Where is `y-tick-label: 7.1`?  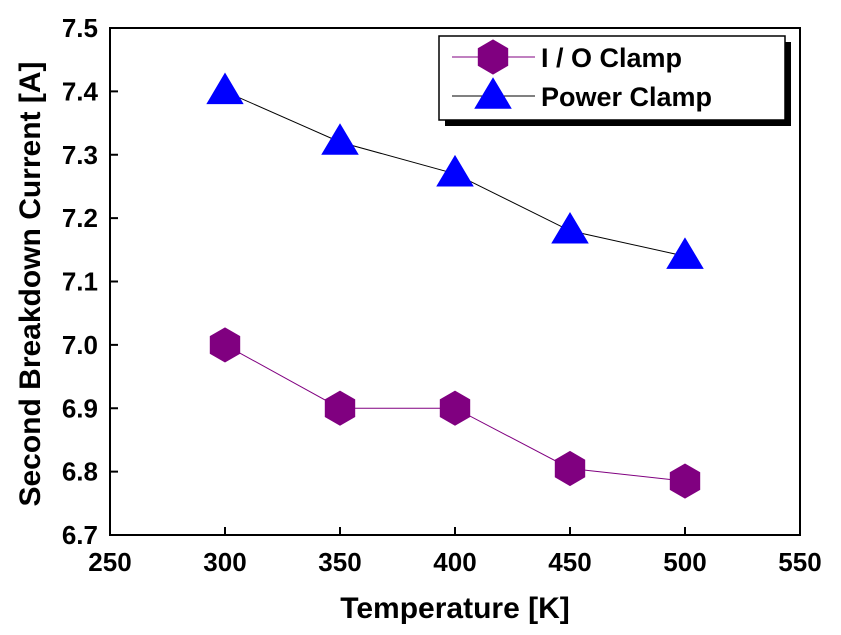
y-tick-label: 7.1 is located at coordinates (80, 282).